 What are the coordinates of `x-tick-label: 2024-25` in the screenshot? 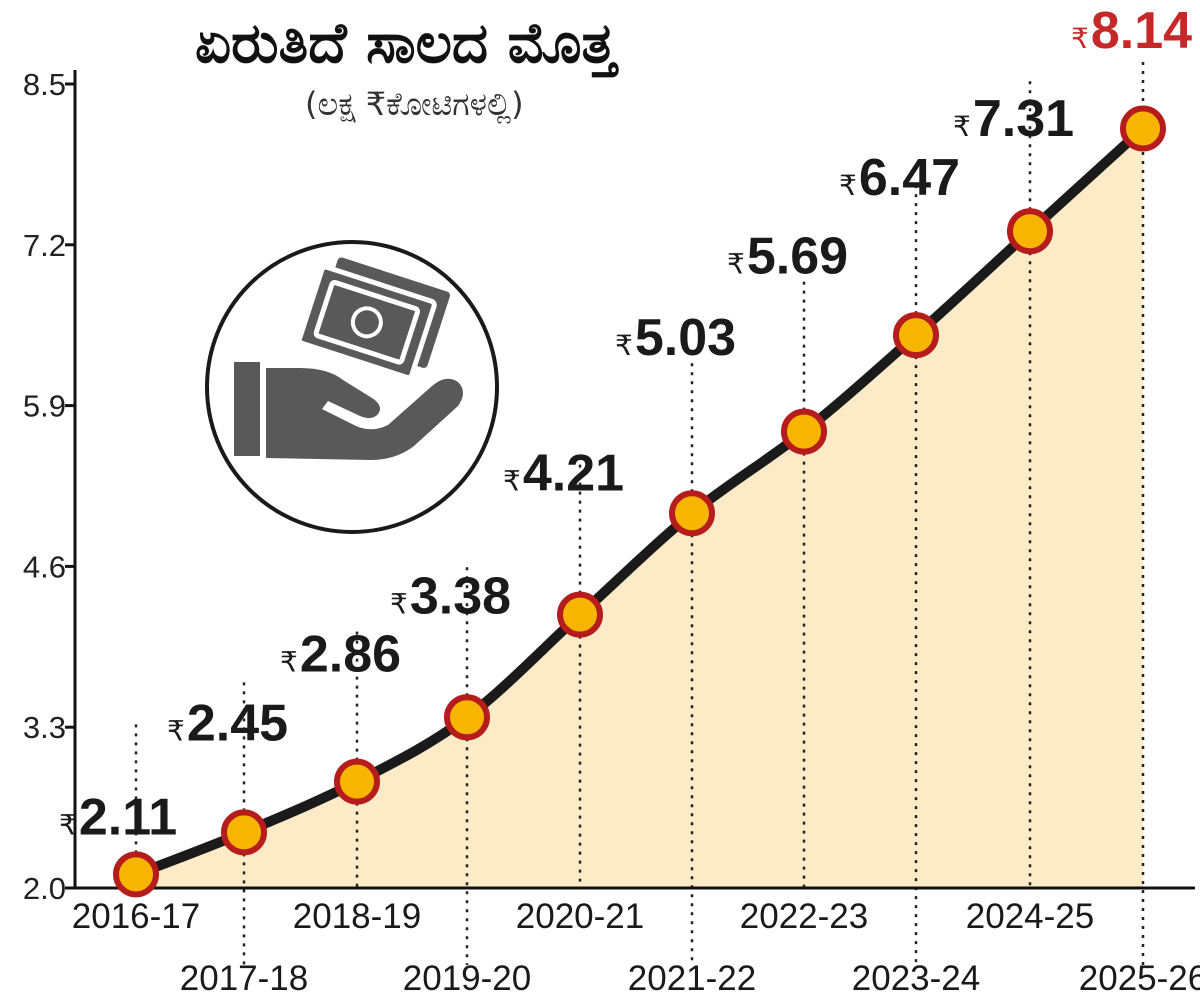 It's located at (1030, 916).